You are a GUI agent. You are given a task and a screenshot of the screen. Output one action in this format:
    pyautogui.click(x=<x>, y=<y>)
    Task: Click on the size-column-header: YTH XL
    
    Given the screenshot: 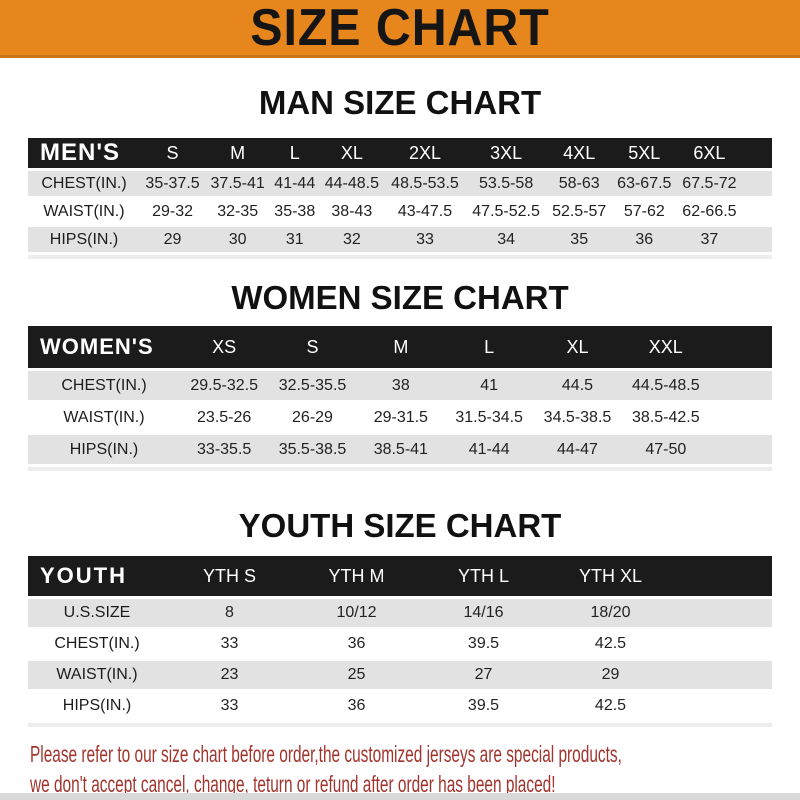 What is the action you would take?
    pyautogui.click(x=610, y=576)
    